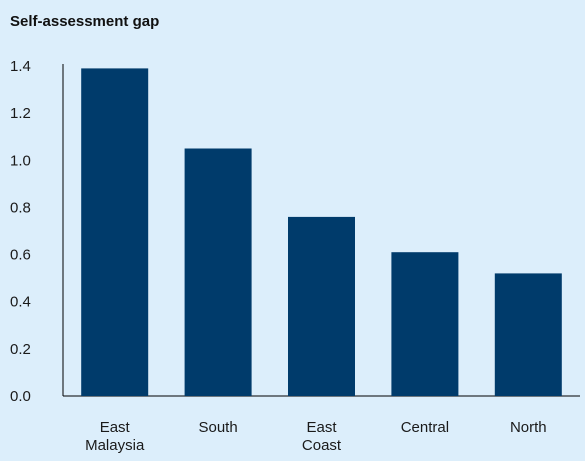  Describe the element at coordinates (20, 66) in the screenshot. I see `y-tick-label: 1.4` at that location.